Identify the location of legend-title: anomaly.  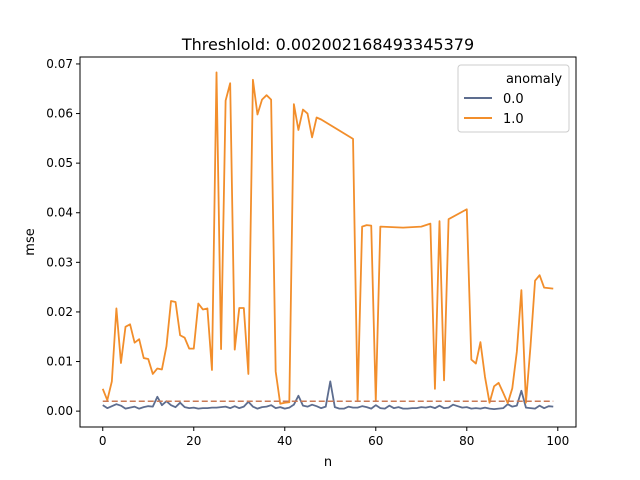
(534, 79).